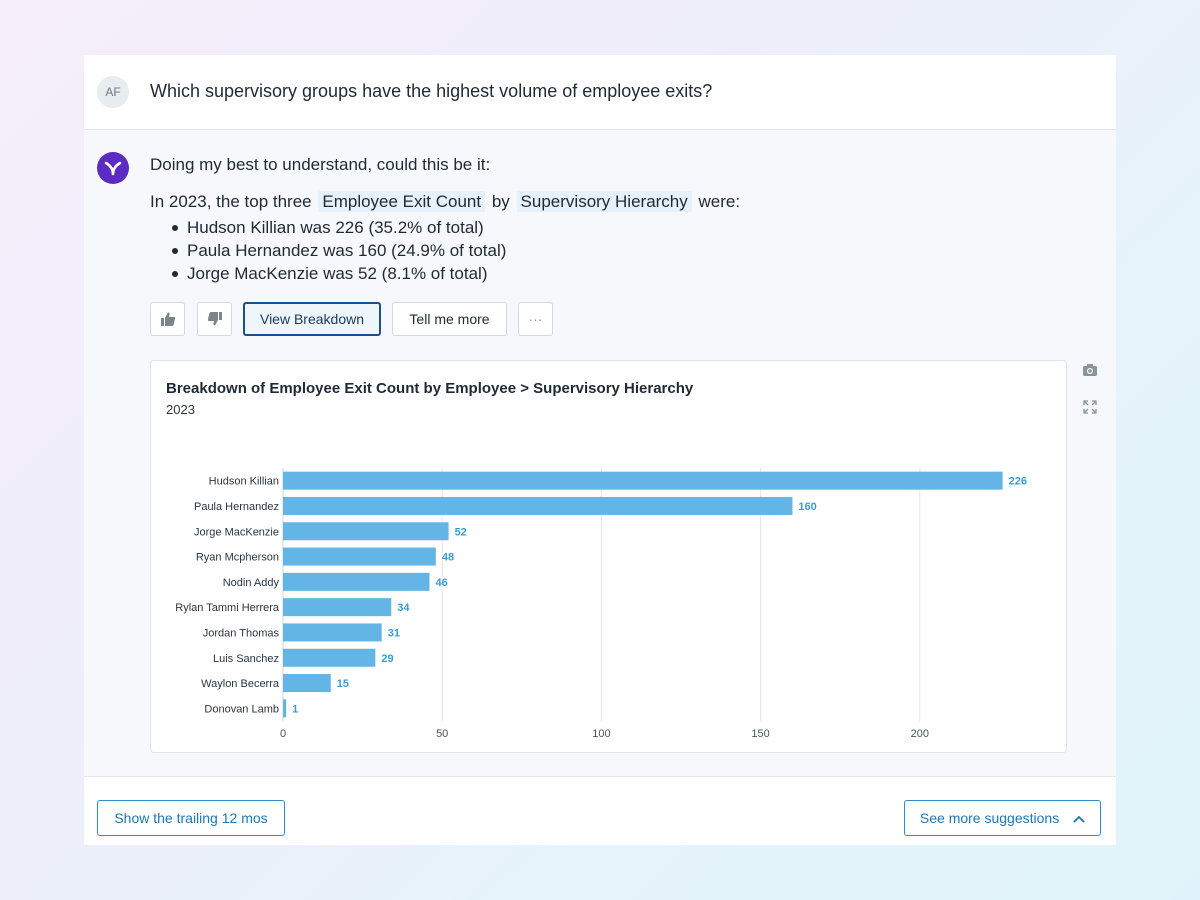  What do you see at coordinates (719, 201) in the screenshot?
I see `summary-suffix: were:` at bounding box center [719, 201].